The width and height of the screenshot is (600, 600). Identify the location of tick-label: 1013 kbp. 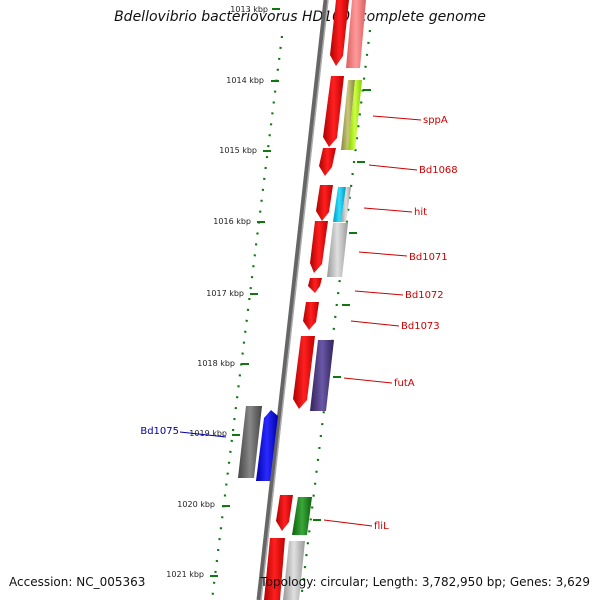
(249, 9).